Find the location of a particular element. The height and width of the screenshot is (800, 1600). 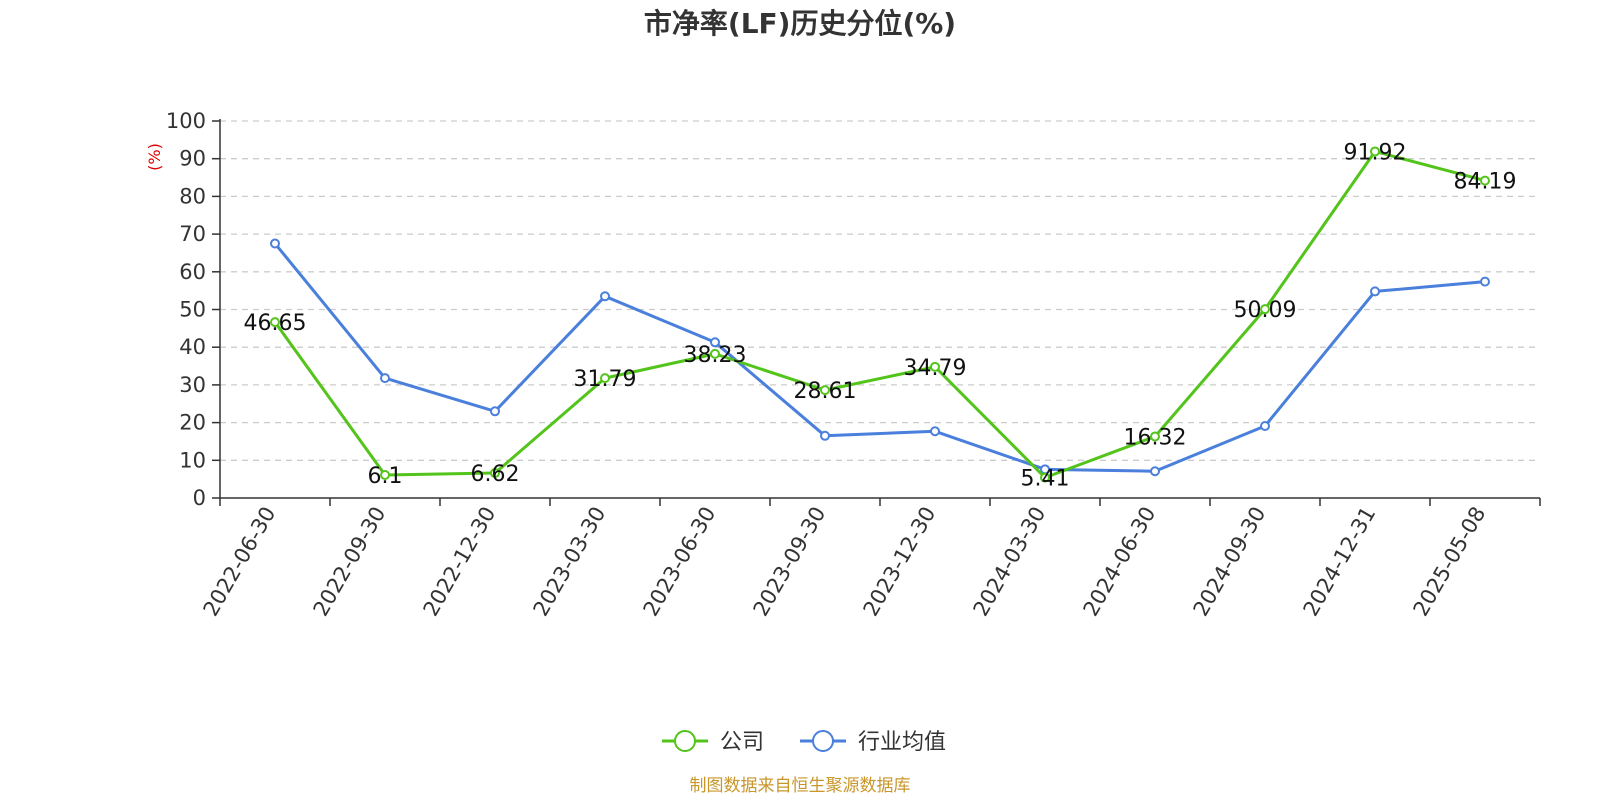

y-tick-labels: 0 10 20 30 40 50 60 70 80 90 100 is located at coordinates (186, 309).